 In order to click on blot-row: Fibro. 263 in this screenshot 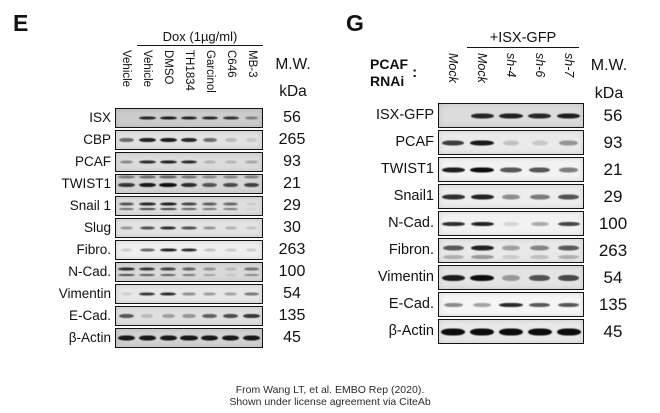, I will do `click(165, 250)`.